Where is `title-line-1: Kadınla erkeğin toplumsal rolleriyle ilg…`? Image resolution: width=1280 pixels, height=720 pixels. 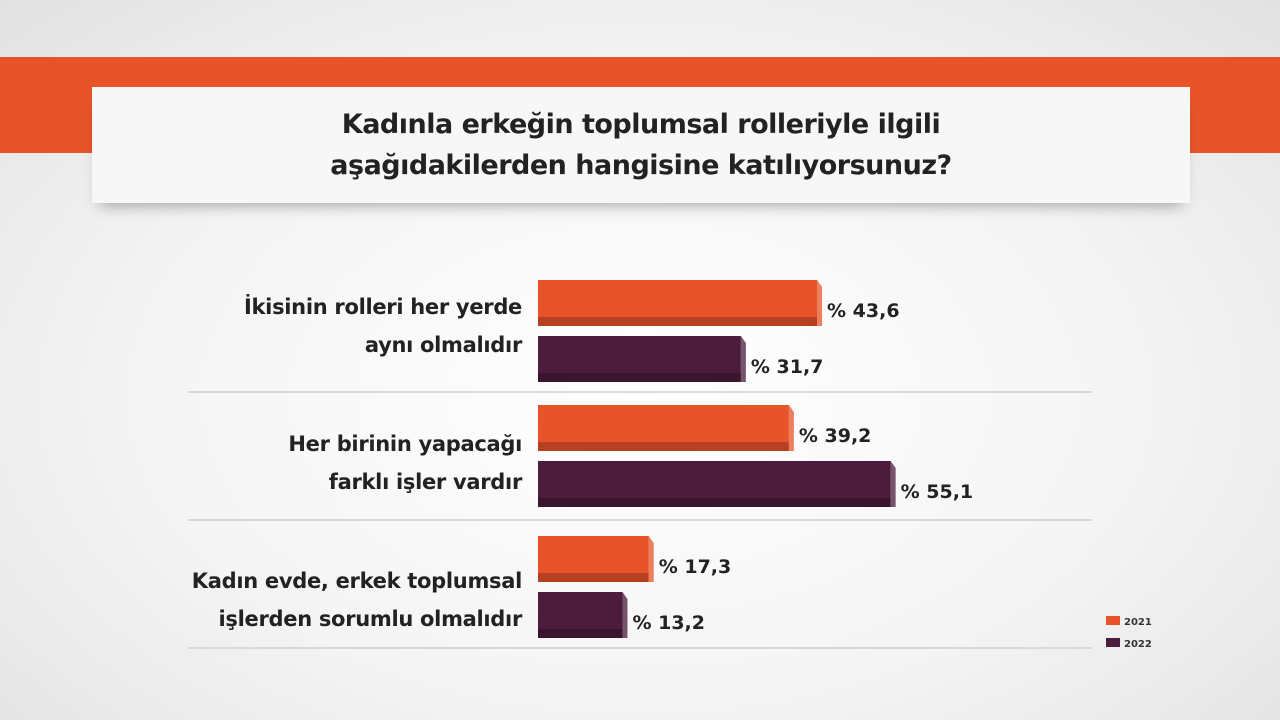
title-line-1: Kadınla erkeğin toplumsal rolleriyle ilg… is located at coordinates (641, 124).